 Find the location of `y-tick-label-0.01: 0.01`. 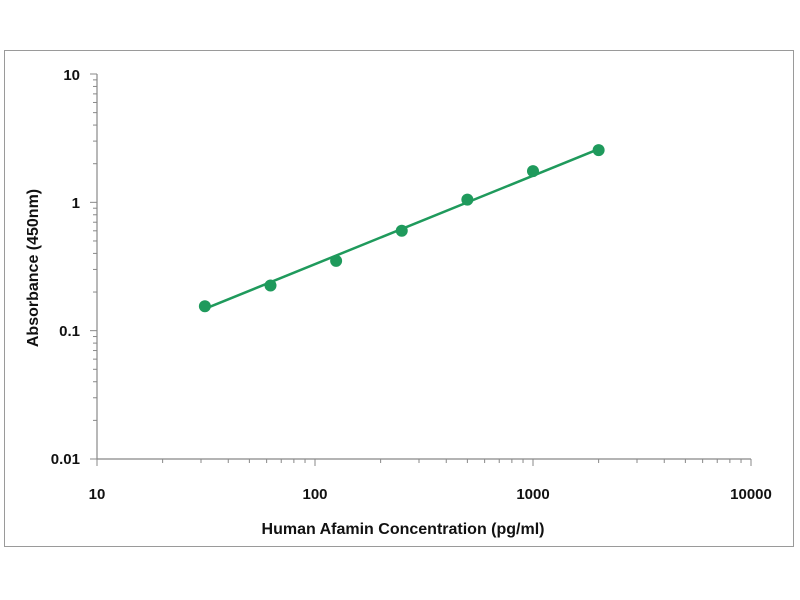

y-tick-label-0.01: 0.01 is located at coordinates (65, 459).